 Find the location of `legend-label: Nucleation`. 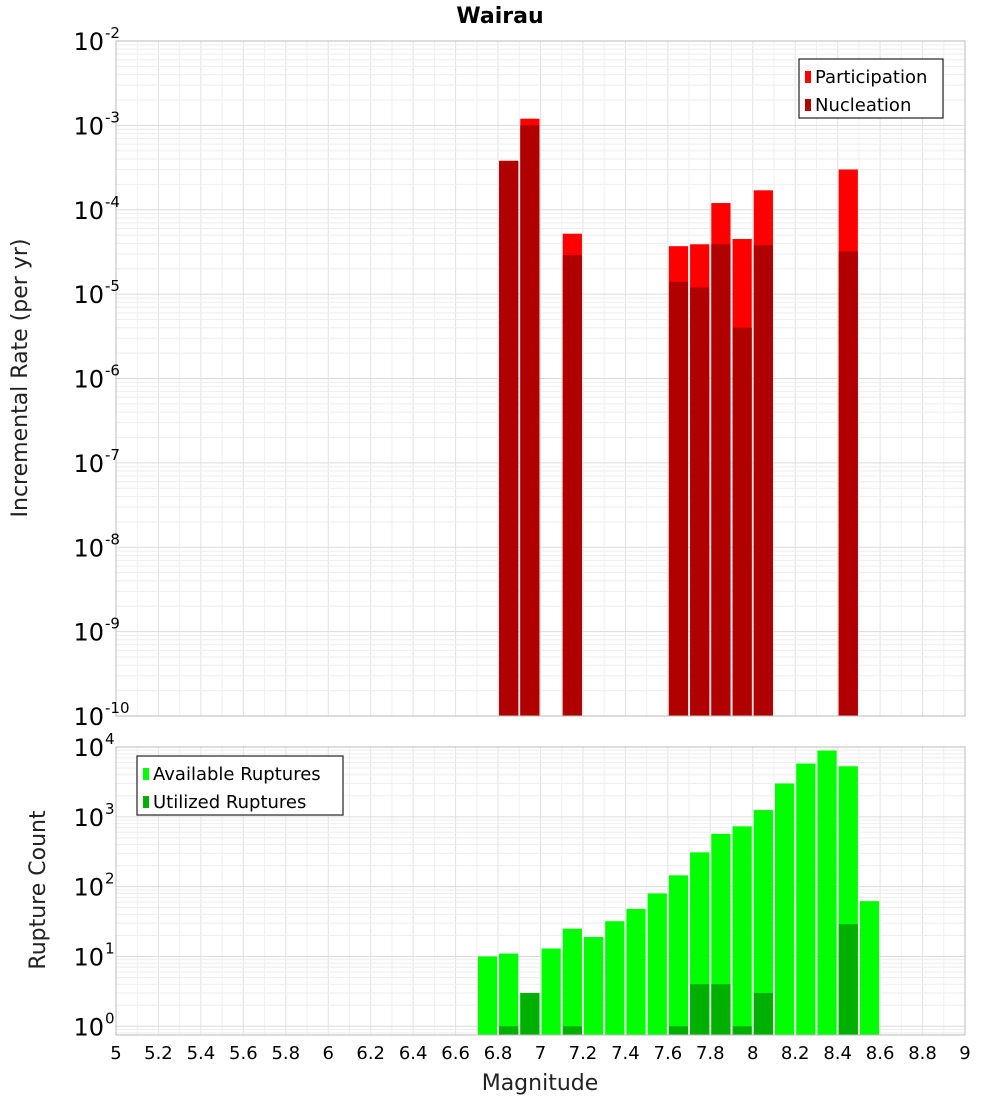

legend-label: Nucleation is located at coordinates (863, 105).